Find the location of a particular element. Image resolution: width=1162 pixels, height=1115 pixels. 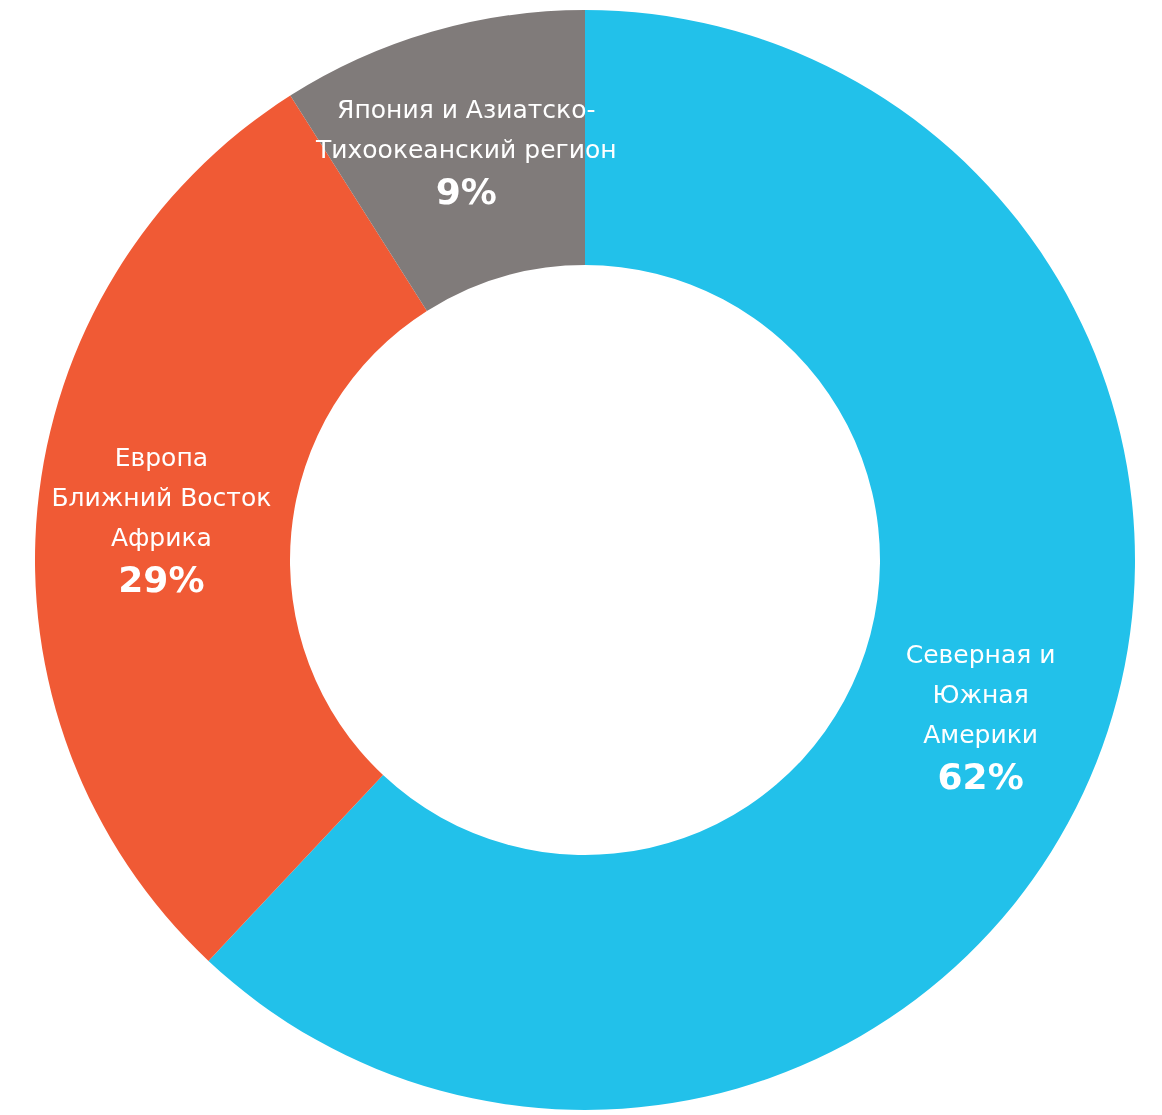

slice-label: Северная и Южная Америки is located at coordinates (980, 695).